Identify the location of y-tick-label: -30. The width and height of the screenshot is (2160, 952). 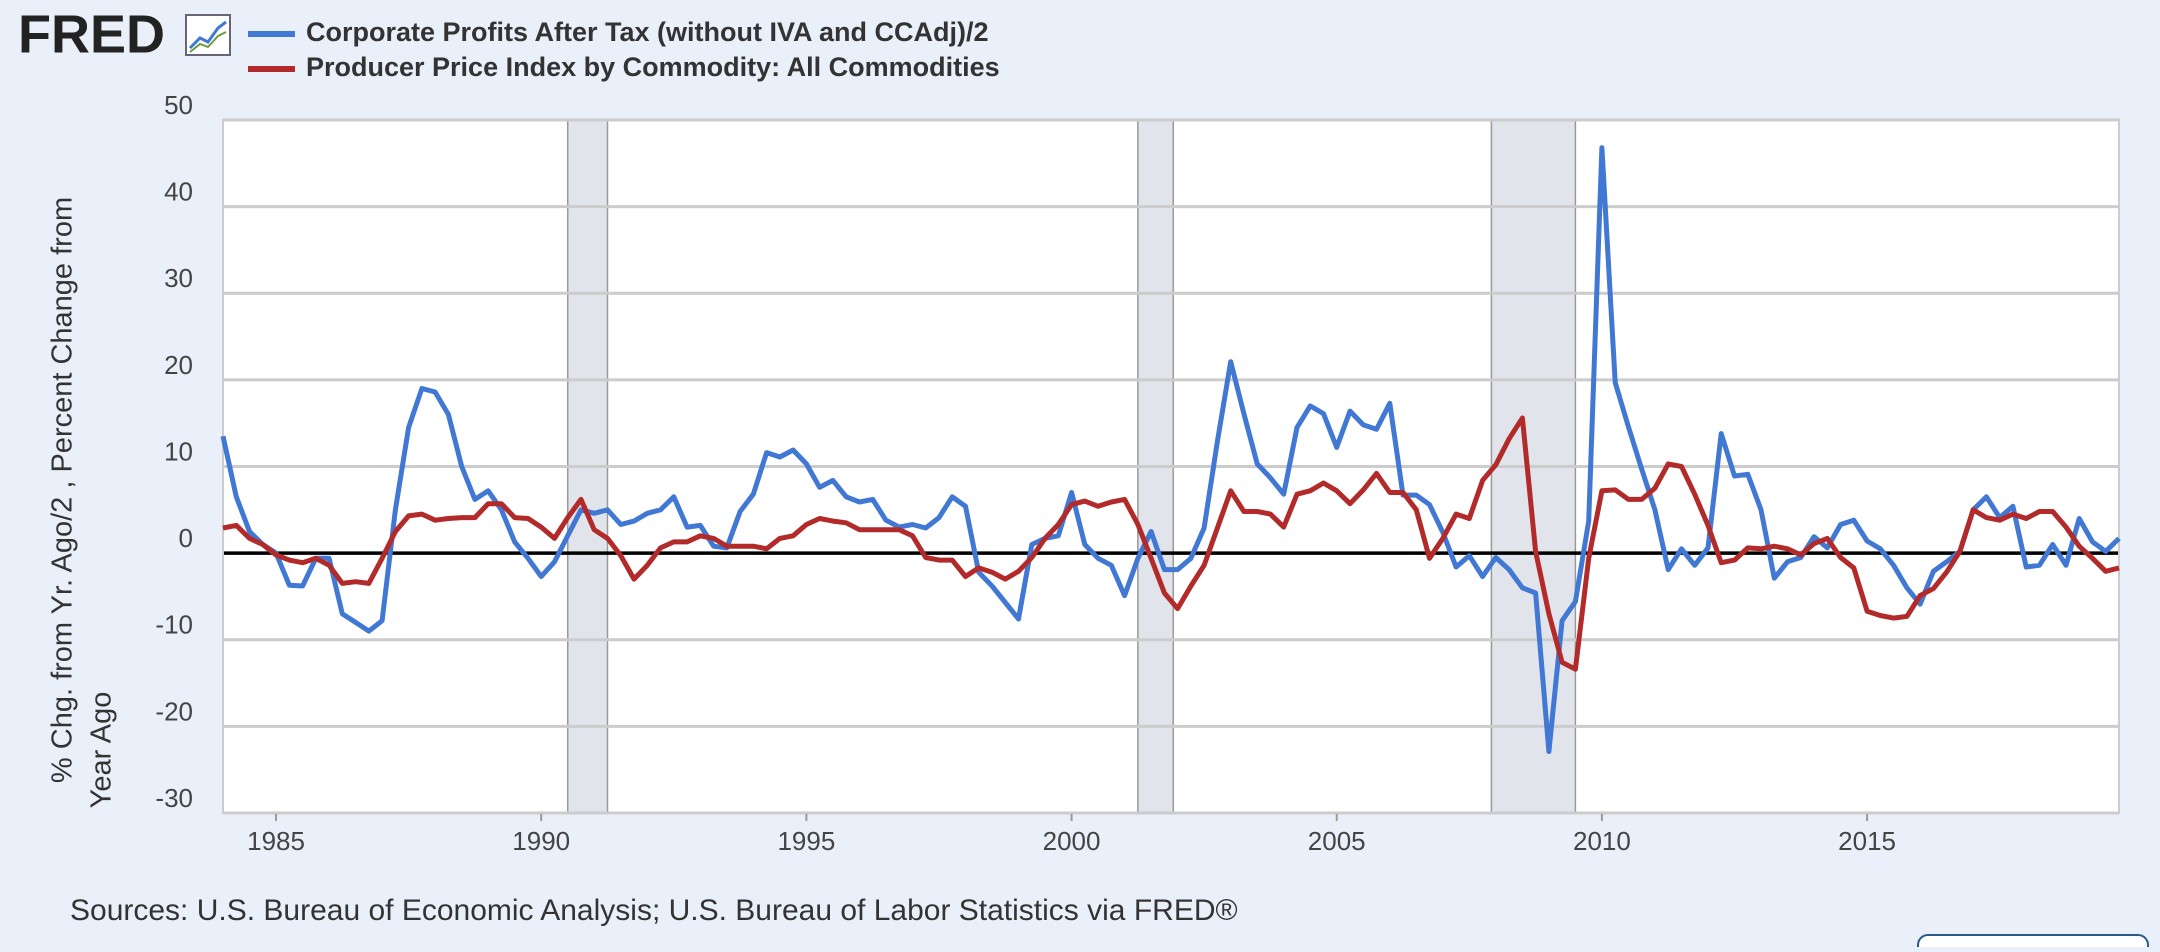
(174, 798).